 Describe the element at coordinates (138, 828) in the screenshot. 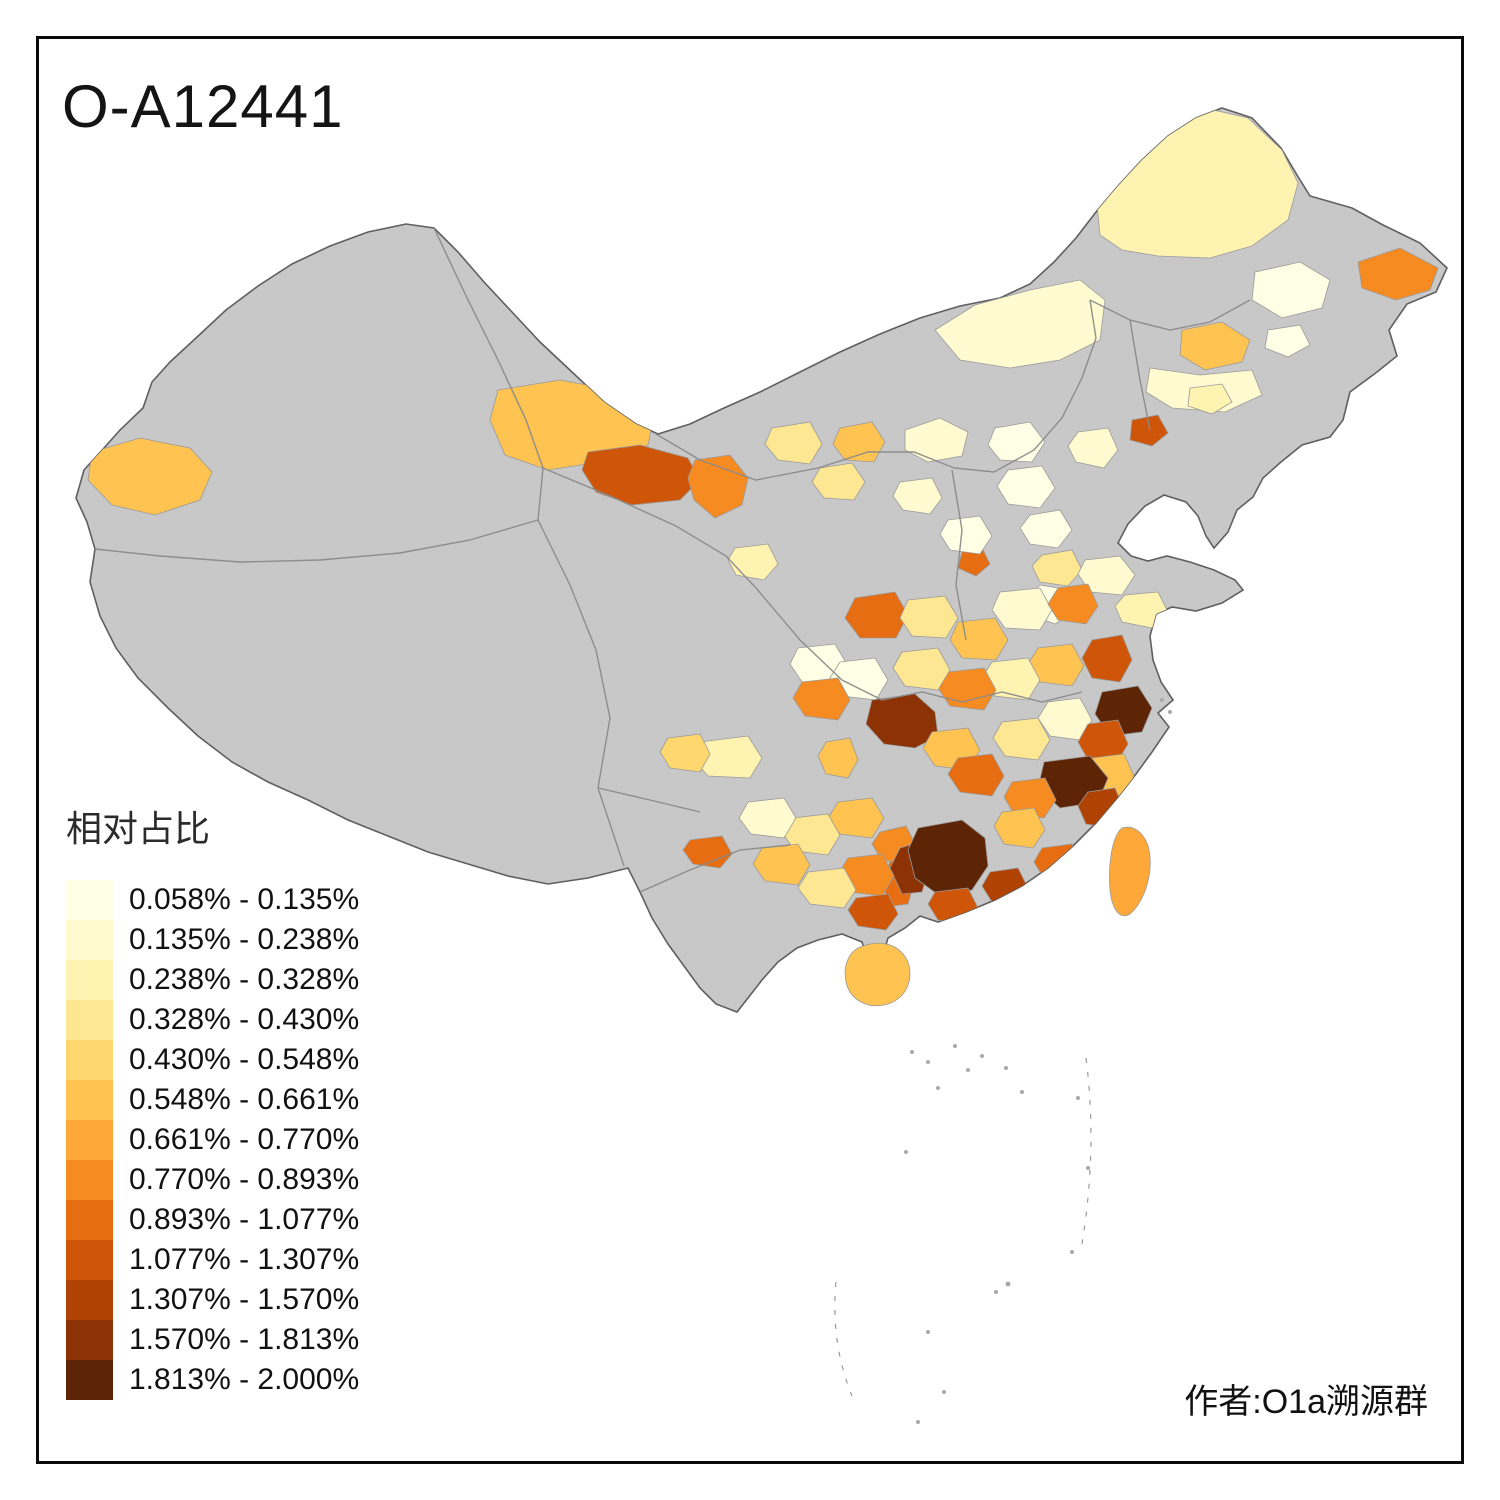

I see `legend-title: 相对占比` at that location.